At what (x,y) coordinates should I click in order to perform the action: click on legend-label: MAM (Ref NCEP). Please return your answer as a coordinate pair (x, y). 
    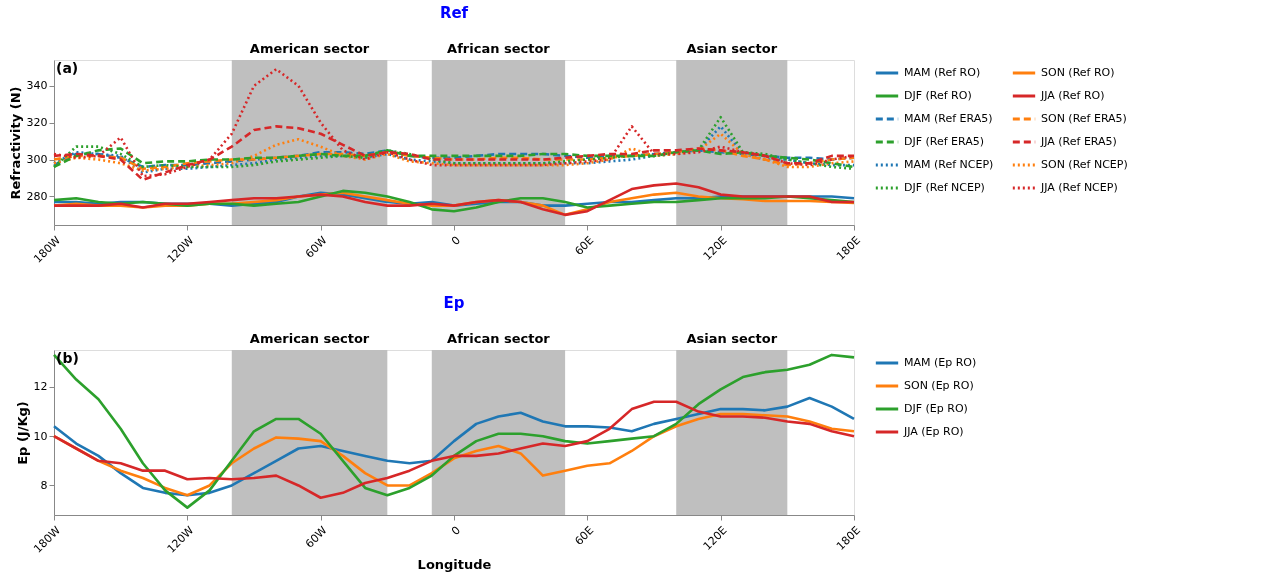
    Looking at the image, I should click on (949, 164).